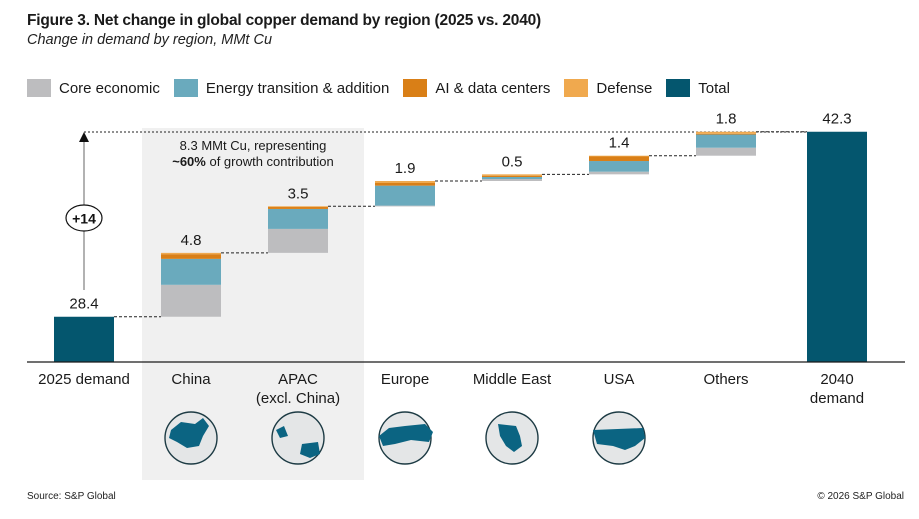 The height and width of the screenshot is (519, 919). I want to click on highlight-note: 8.3 MMt Cu, representing, so click(253, 145).